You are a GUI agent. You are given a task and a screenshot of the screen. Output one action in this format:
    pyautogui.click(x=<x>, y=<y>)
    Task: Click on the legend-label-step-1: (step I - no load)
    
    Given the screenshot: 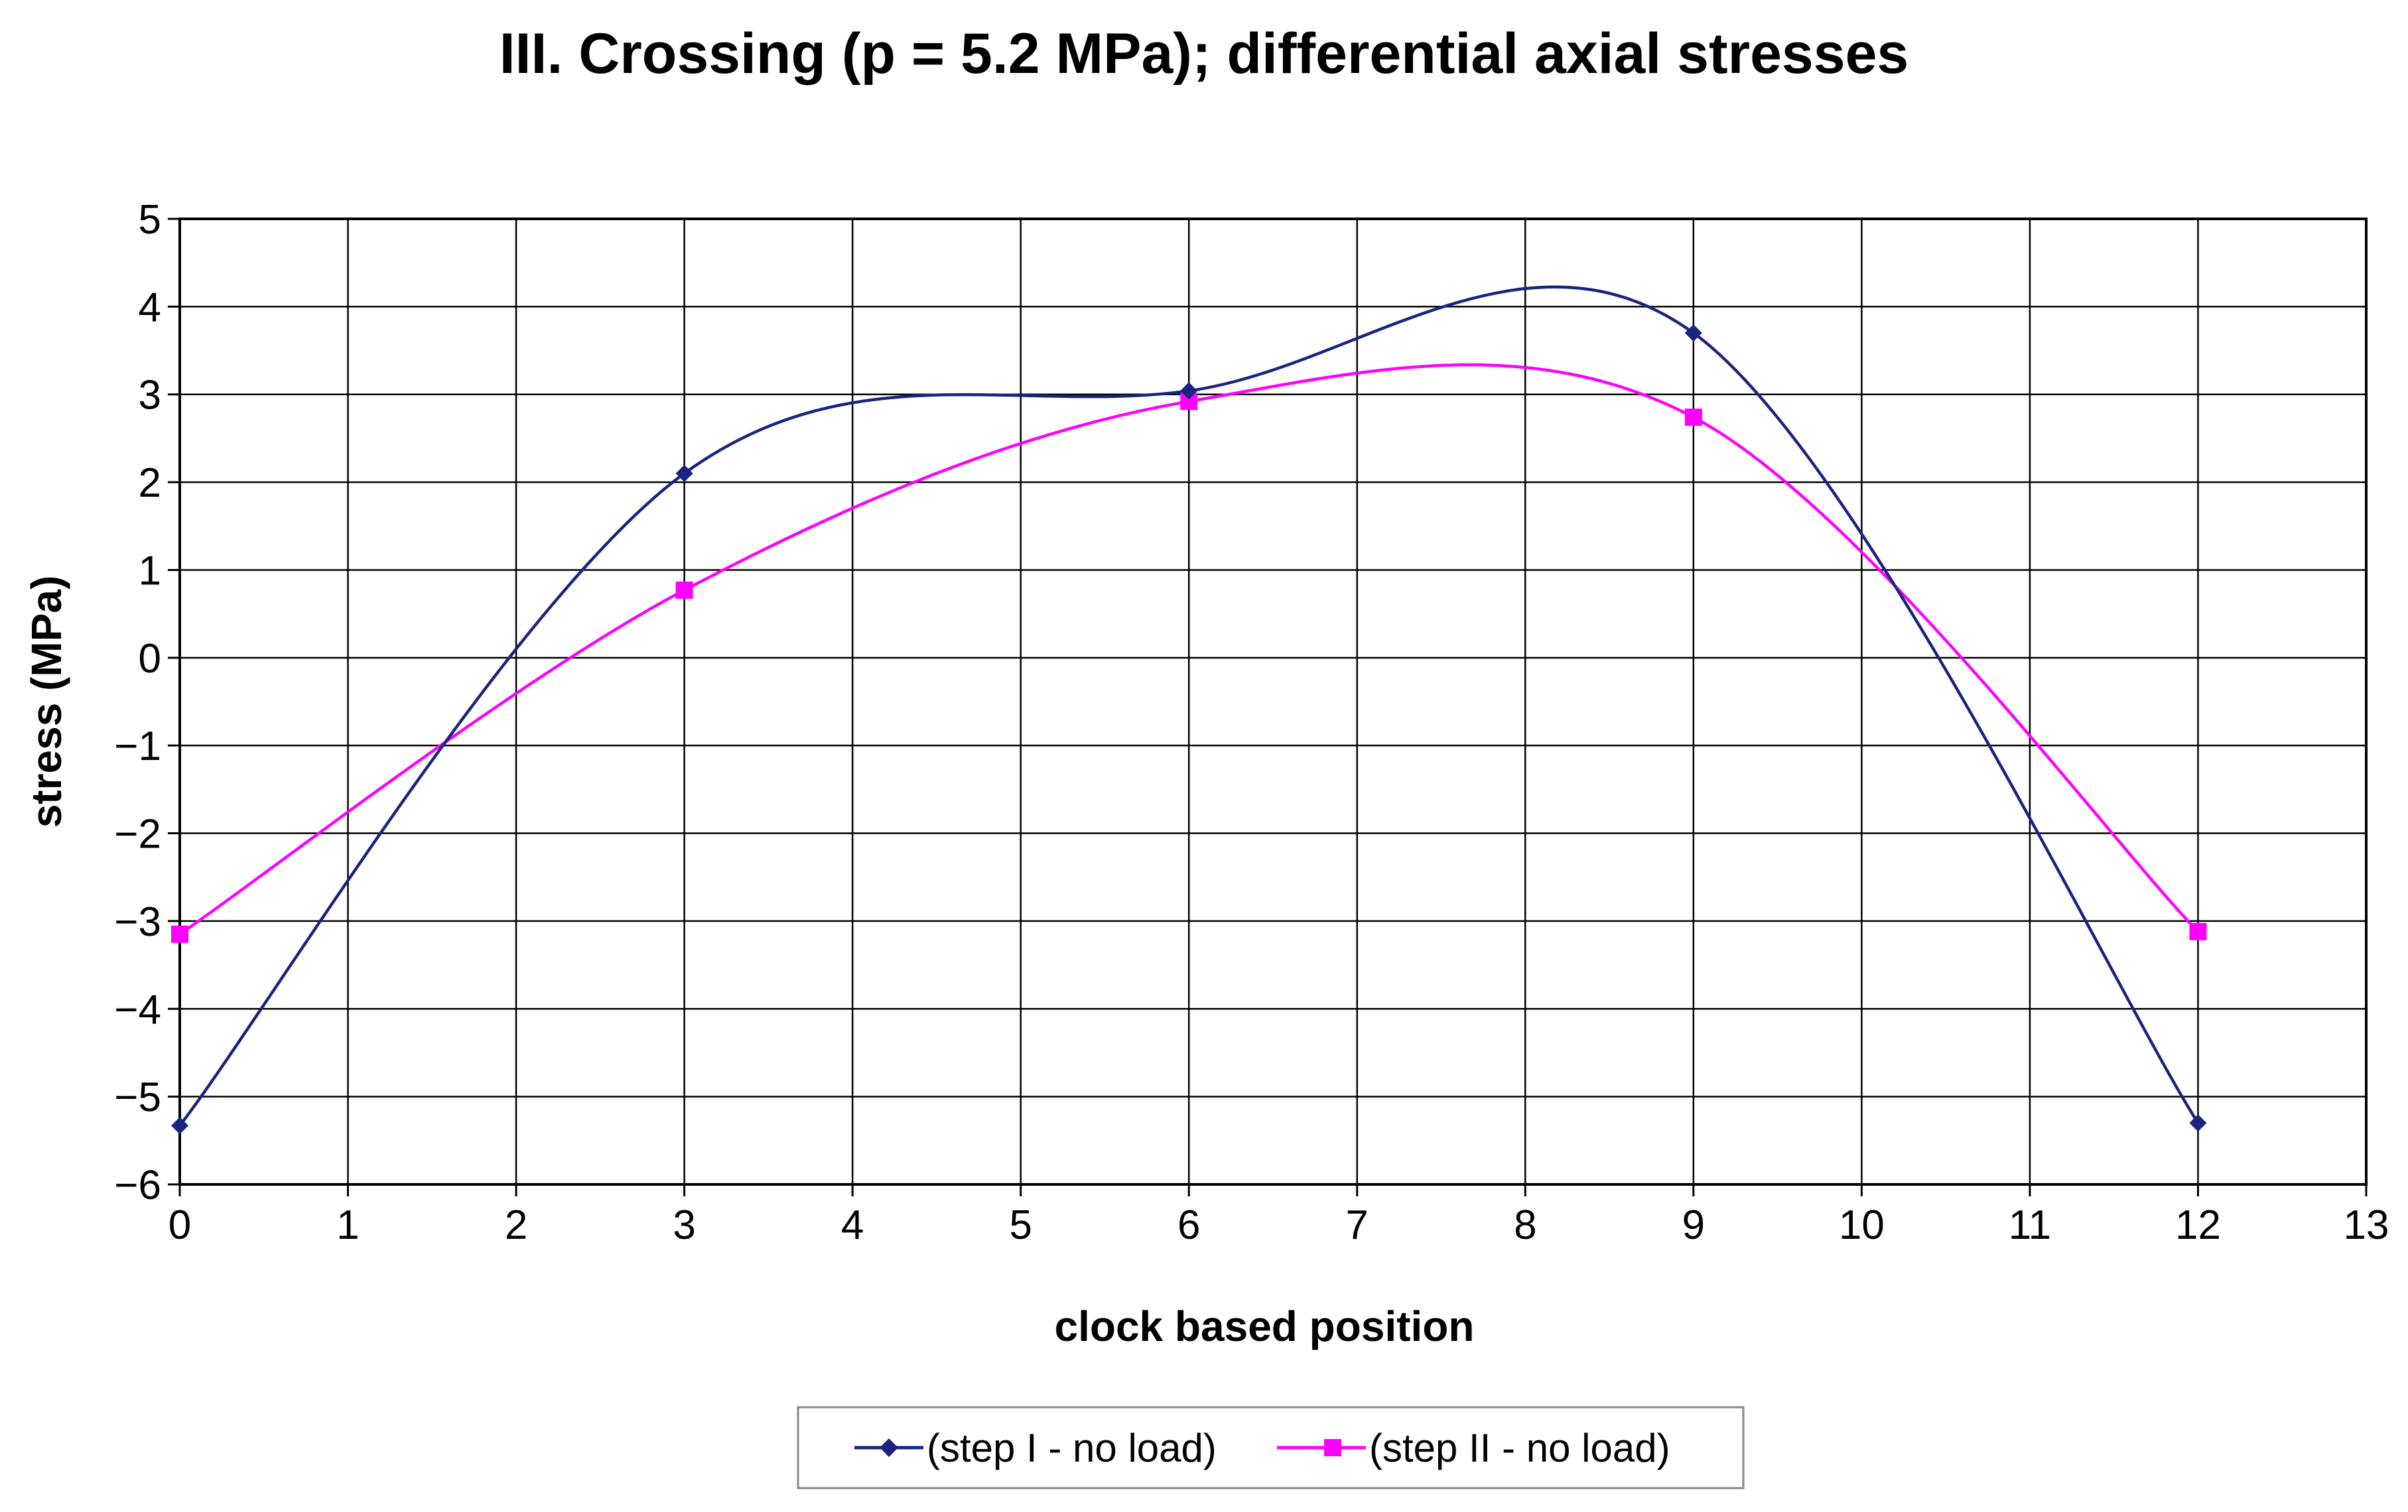 What is the action you would take?
    pyautogui.click(x=1072, y=1448)
    